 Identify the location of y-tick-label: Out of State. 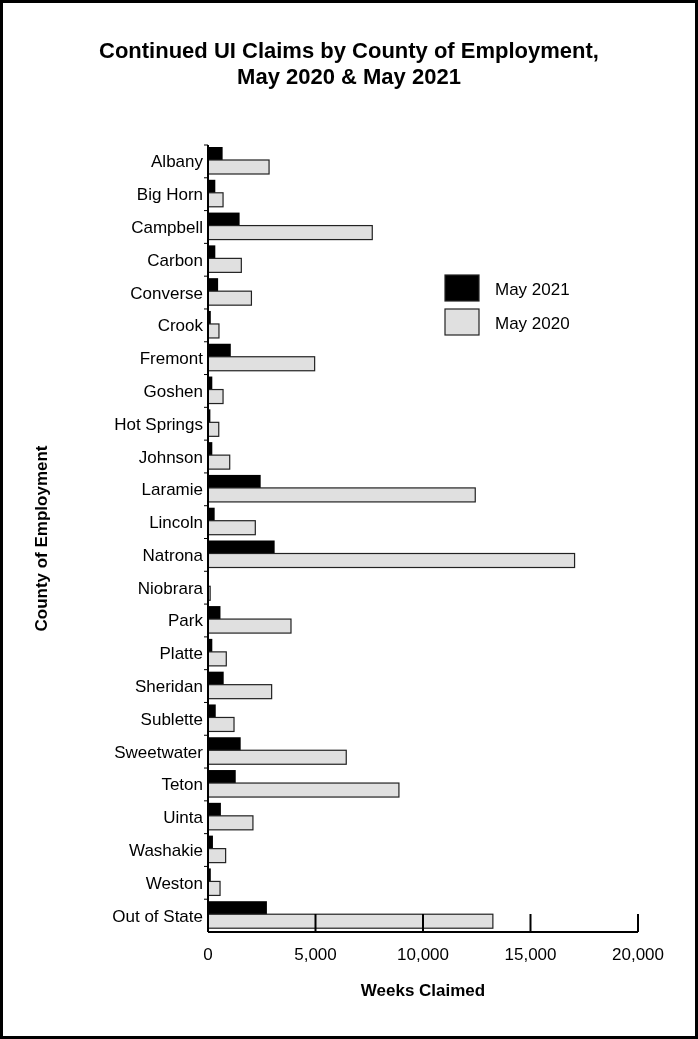
(157, 916).